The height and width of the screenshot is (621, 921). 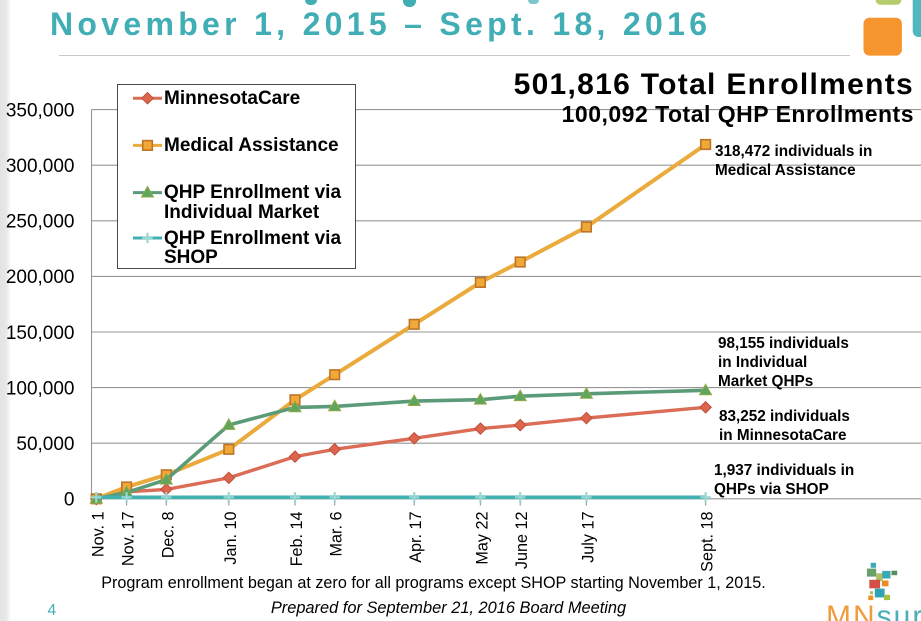 What do you see at coordinates (40, 166) in the screenshot?
I see `svg-text: 300,000` at bounding box center [40, 166].